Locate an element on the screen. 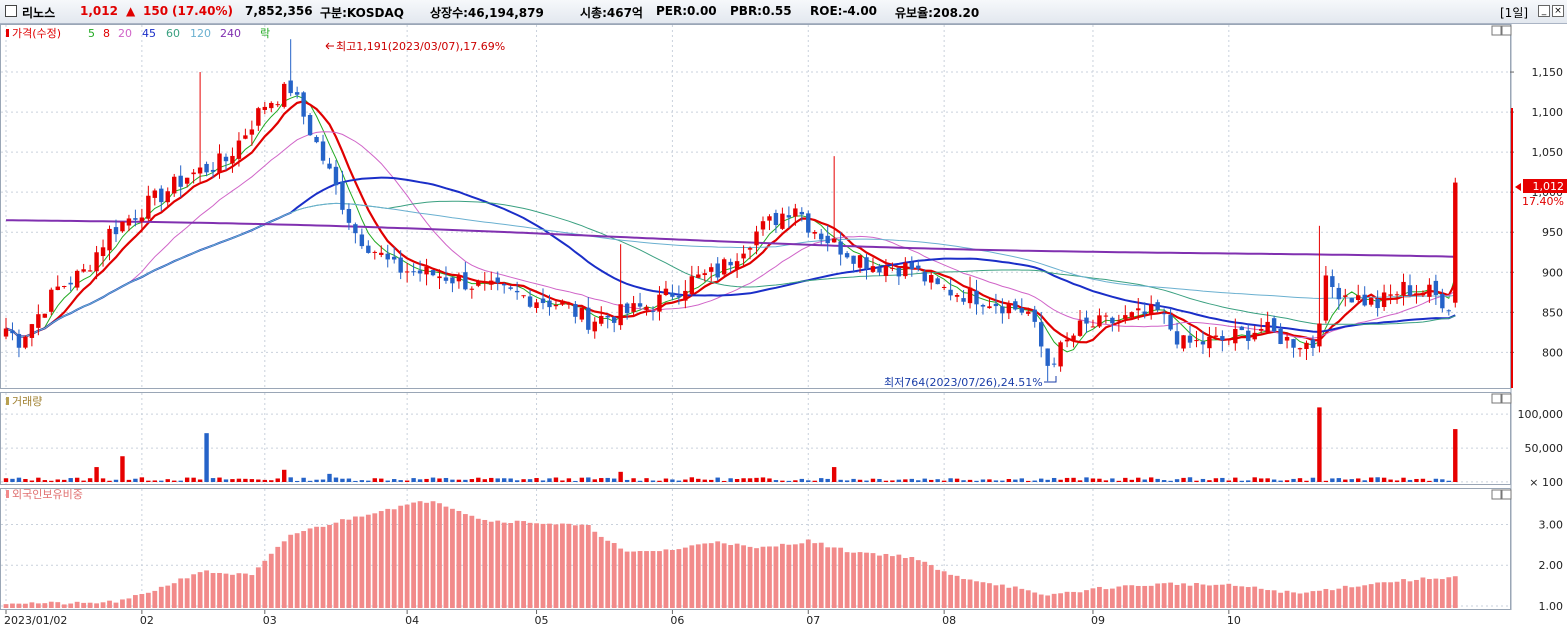 The height and width of the screenshot is (630, 1567). price-change: 150 is located at coordinates (156, 11).